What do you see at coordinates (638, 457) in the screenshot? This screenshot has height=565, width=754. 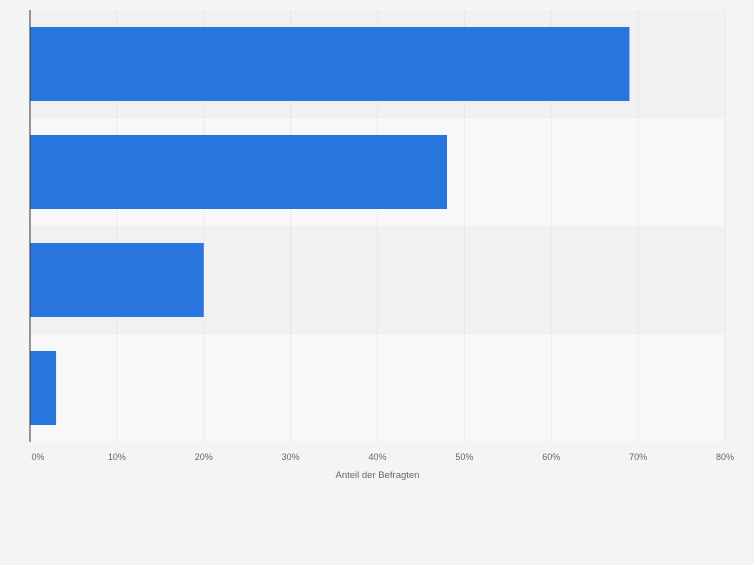 I see `x-tick-label: 70%` at bounding box center [638, 457].